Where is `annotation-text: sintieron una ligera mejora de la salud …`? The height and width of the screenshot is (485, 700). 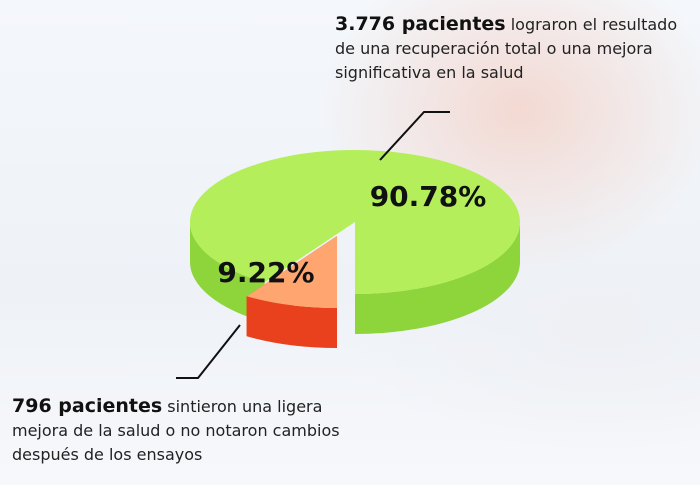
annotation-text: sintieron una ligera mejora de la salud … is located at coordinates (176, 430).